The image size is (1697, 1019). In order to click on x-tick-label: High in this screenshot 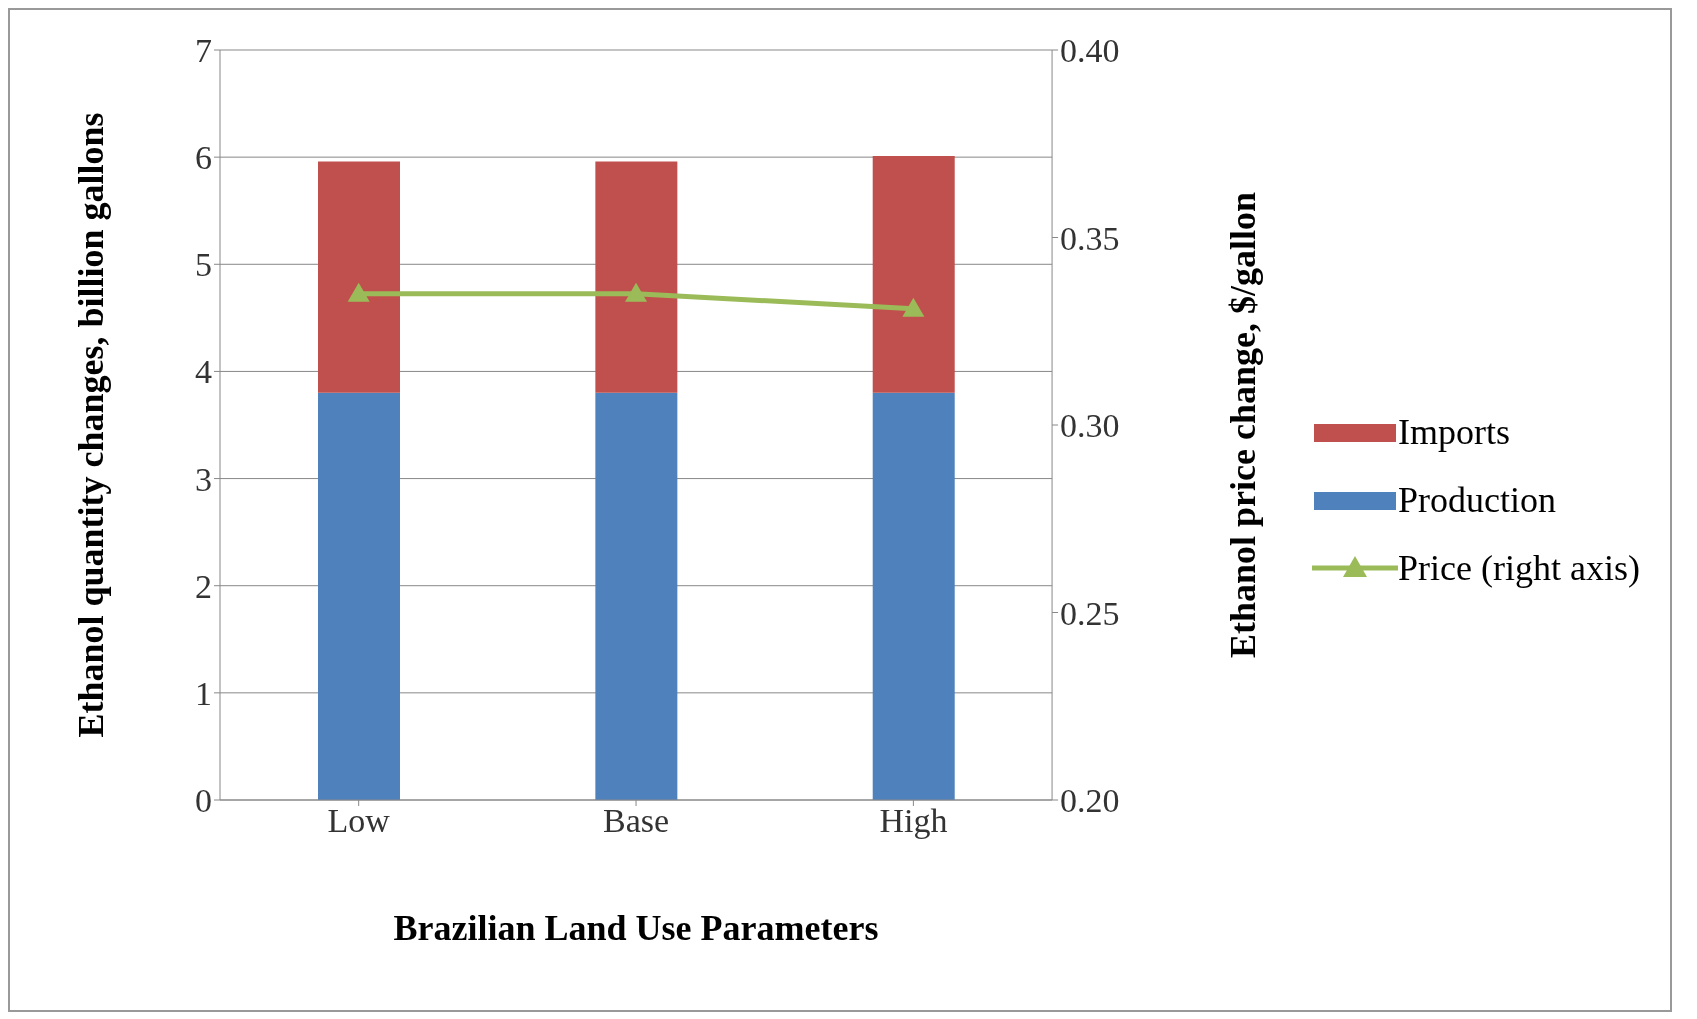, I will do `click(913, 821)`.